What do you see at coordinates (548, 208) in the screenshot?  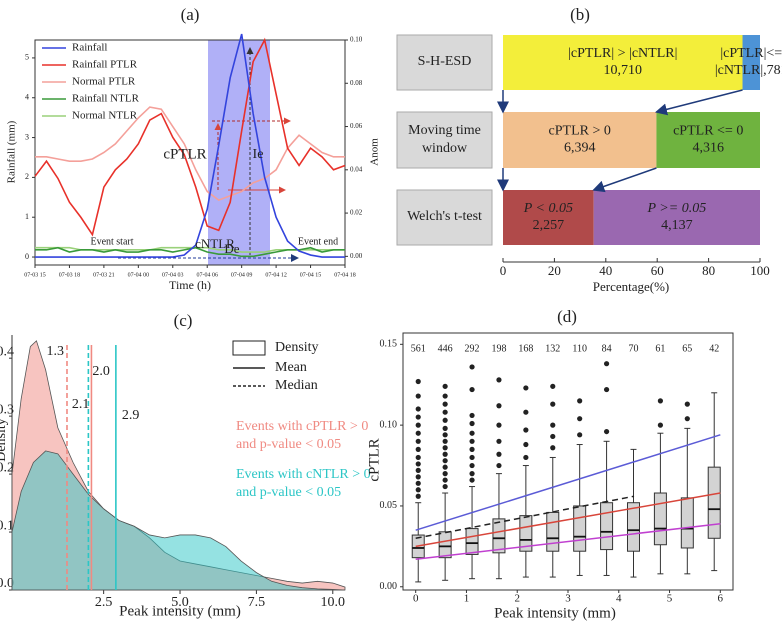 I see `segment-label: P < 0.05` at bounding box center [548, 208].